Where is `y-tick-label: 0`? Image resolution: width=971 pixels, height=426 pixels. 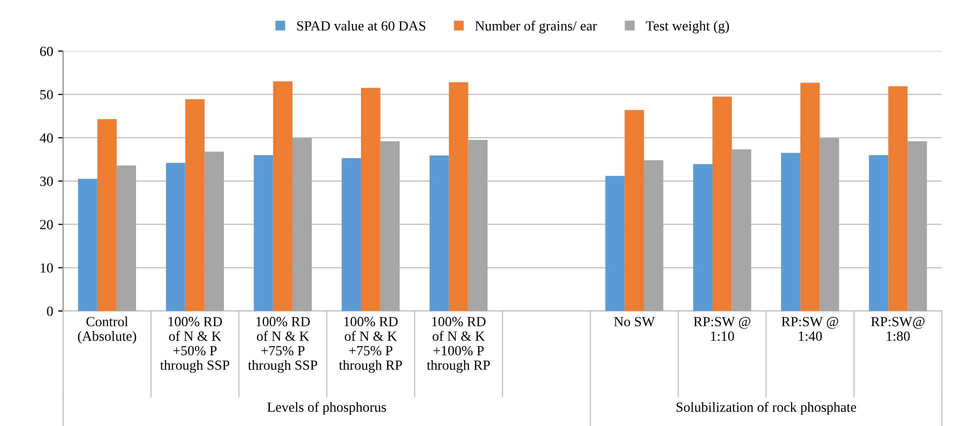 y-tick-label: 0 is located at coordinates (49, 311).